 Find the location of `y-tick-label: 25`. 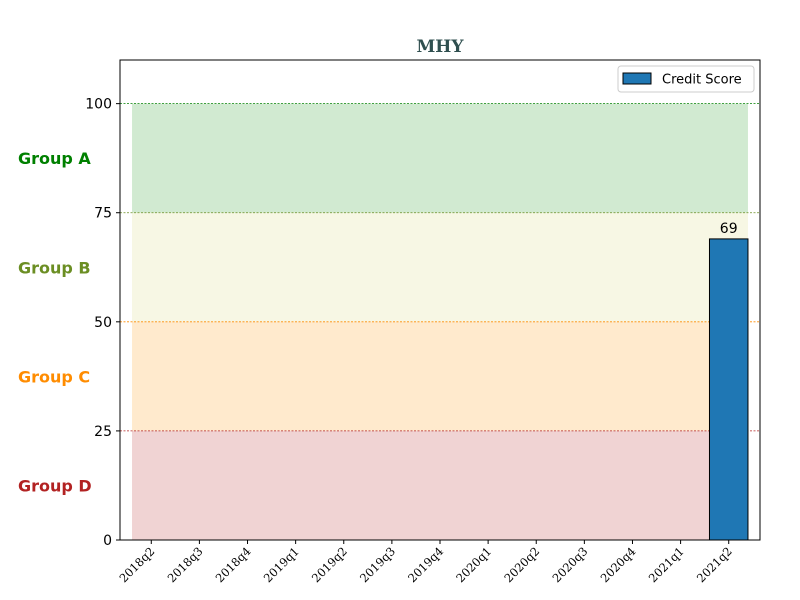

y-tick-label: 25 is located at coordinates (103, 432).